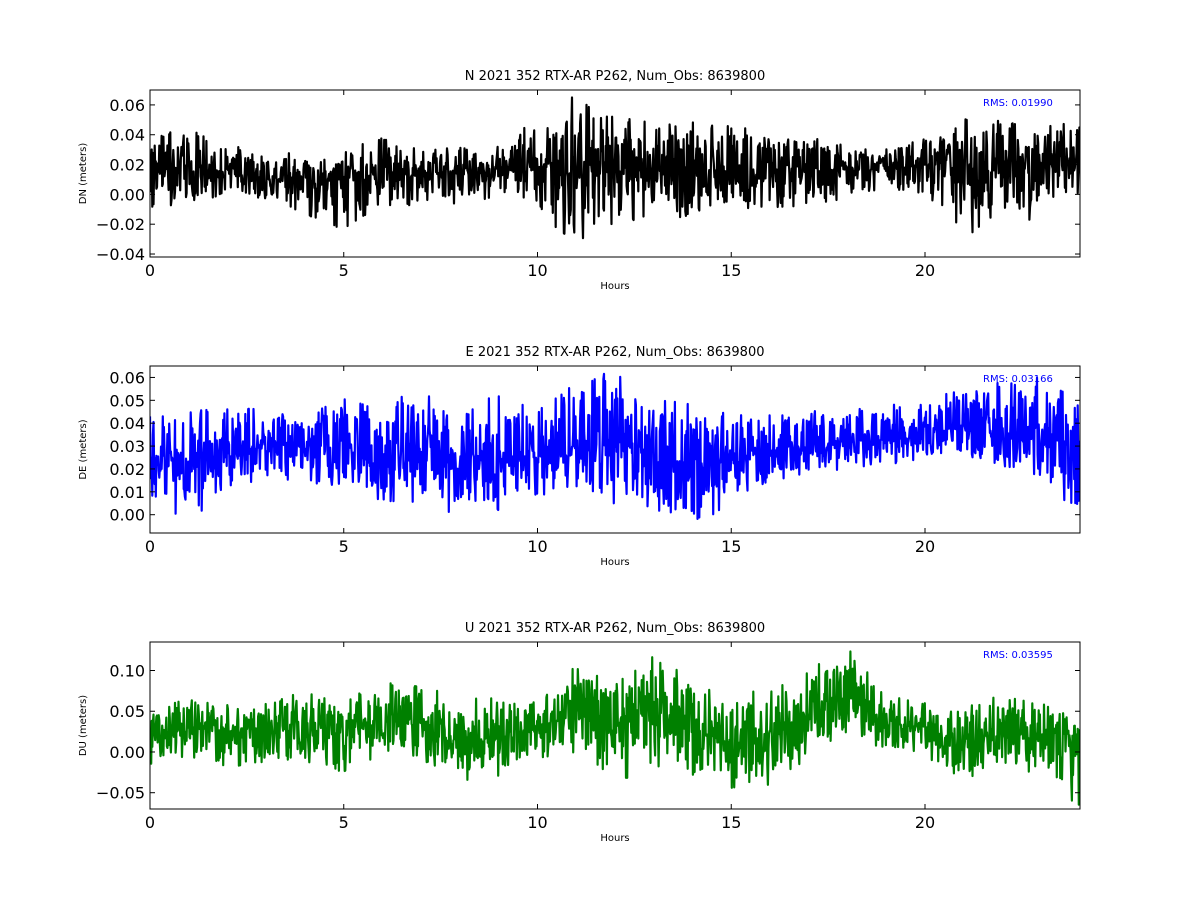 The height and width of the screenshot is (900, 1200). I want to click on y-tick-label: 0.10, so click(127, 671).